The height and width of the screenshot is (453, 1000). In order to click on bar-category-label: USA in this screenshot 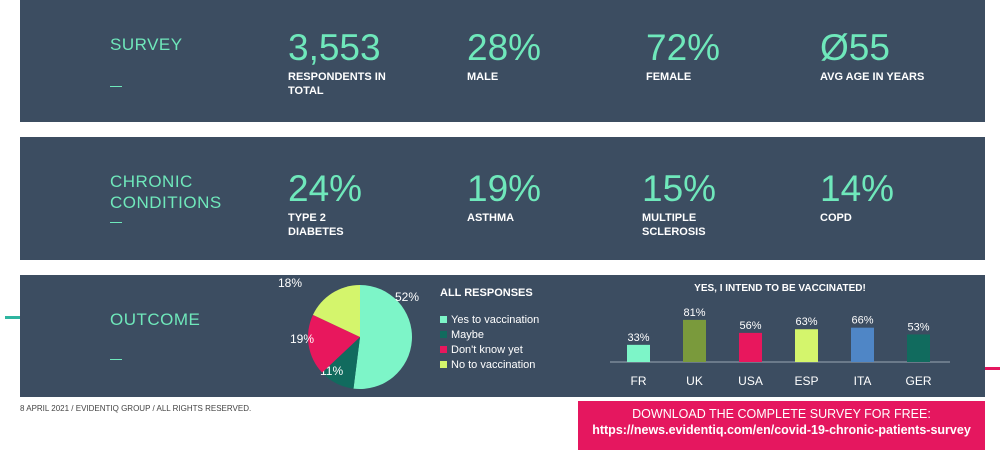, I will do `click(750, 381)`.